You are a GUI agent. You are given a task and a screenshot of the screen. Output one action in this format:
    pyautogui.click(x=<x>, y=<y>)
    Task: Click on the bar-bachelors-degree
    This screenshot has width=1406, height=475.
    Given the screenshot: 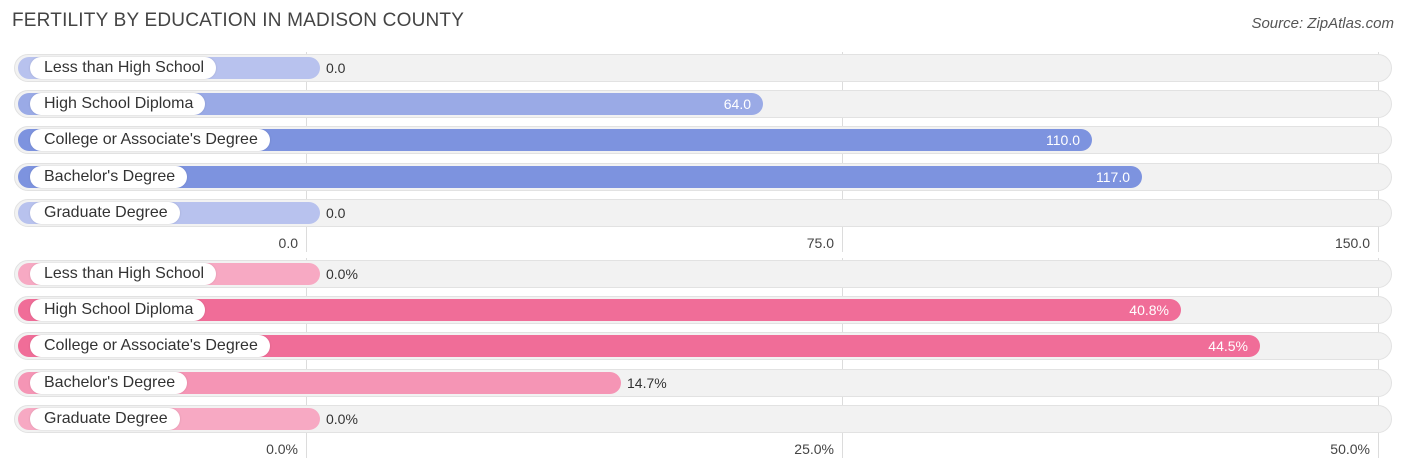 What is the action you would take?
    pyautogui.click(x=580, y=177)
    